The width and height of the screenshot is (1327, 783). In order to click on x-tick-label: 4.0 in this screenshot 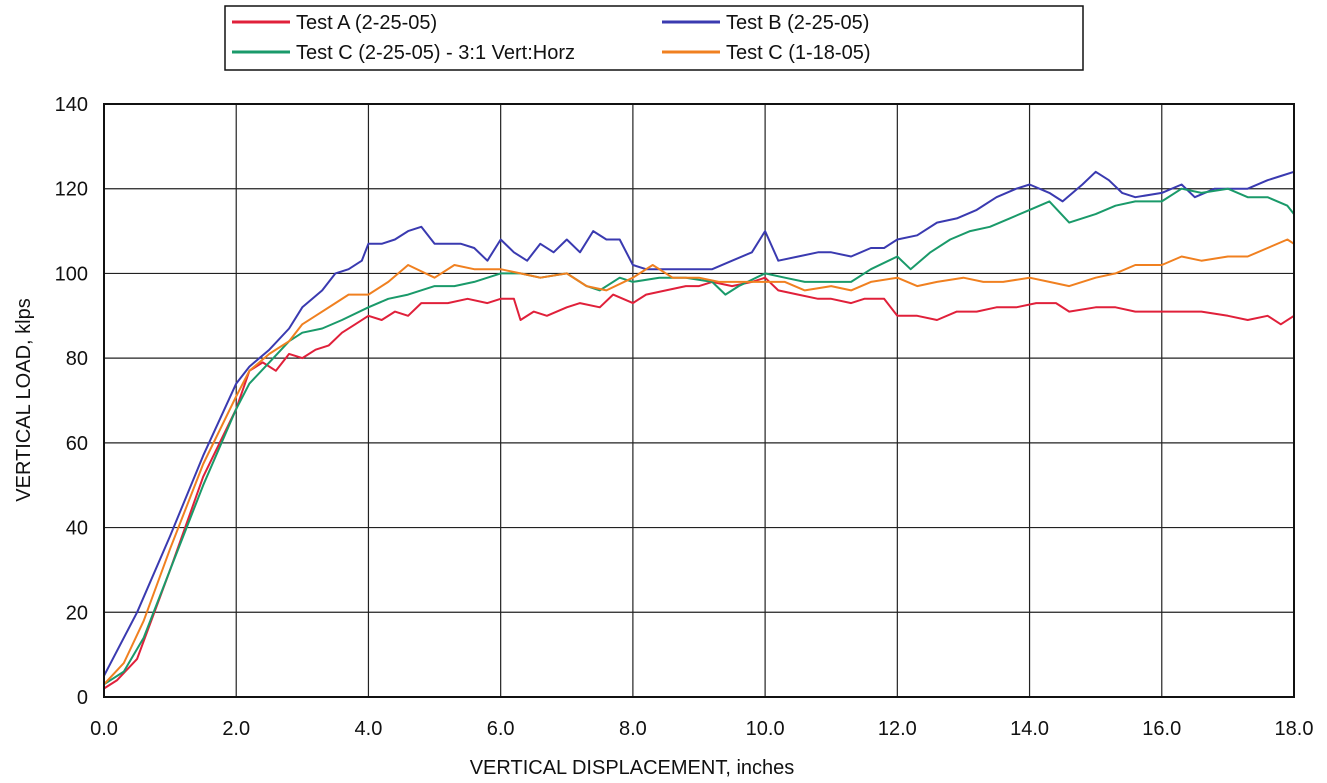, I will do `click(369, 729)`.